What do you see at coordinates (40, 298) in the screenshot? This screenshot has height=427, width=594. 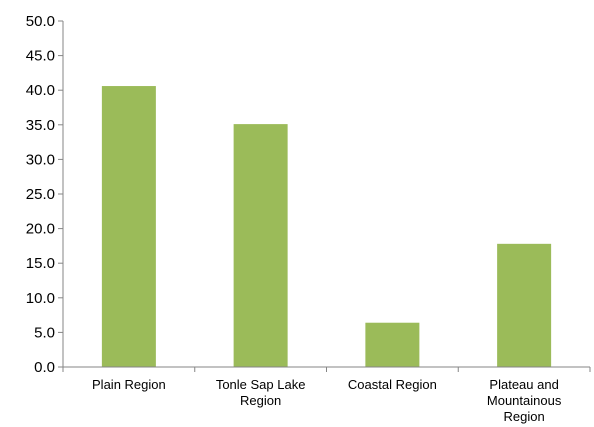 I see `y-tick-label: 10.0` at bounding box center [40, 298].